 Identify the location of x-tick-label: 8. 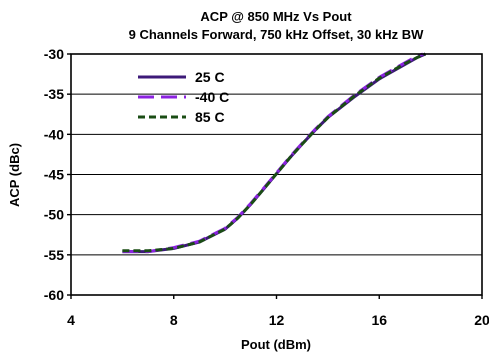
(174, 320).